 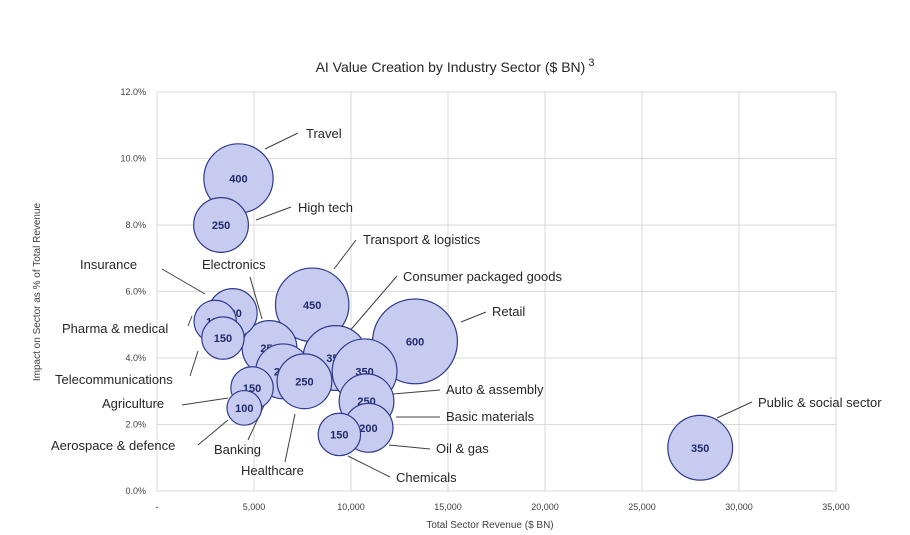 I want to click on category-label: Telecommunications, so click(x=114, y=379).